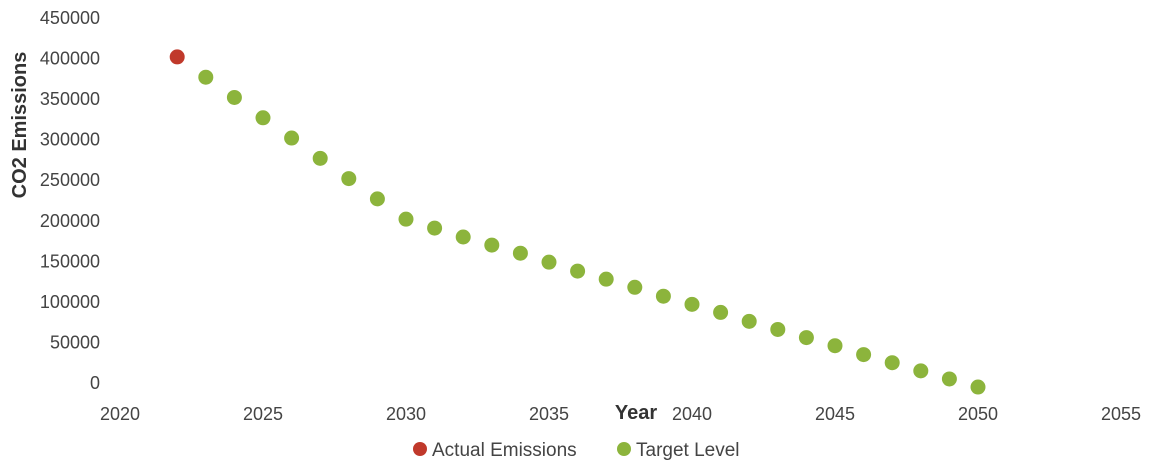  Describe the element at coordinates (70, 18) in the screenshot. I see `y-tick-label: 450000` at that location.